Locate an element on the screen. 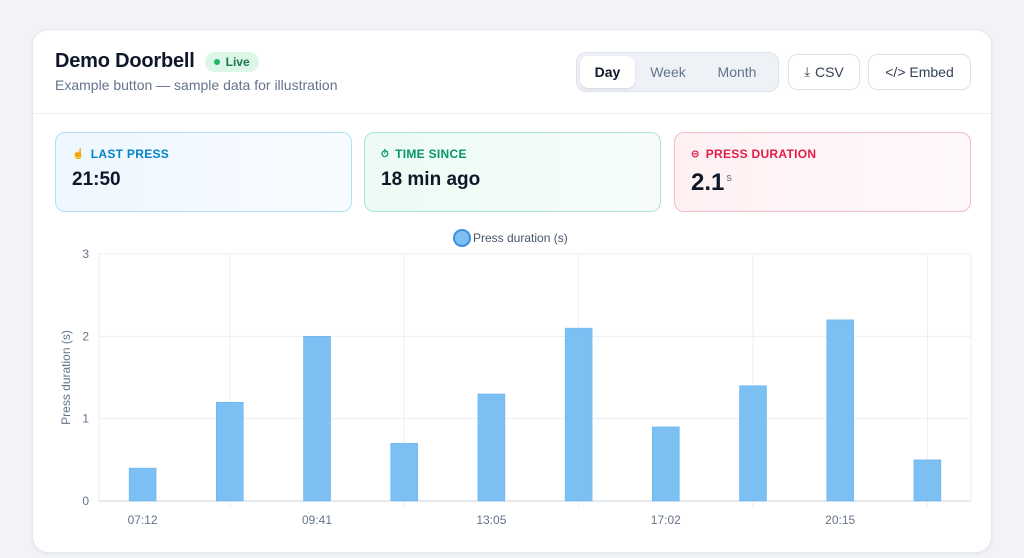 This screenshot has width=1024, height=558. y-tick-label: 1 is located at coordinates (85, 419).